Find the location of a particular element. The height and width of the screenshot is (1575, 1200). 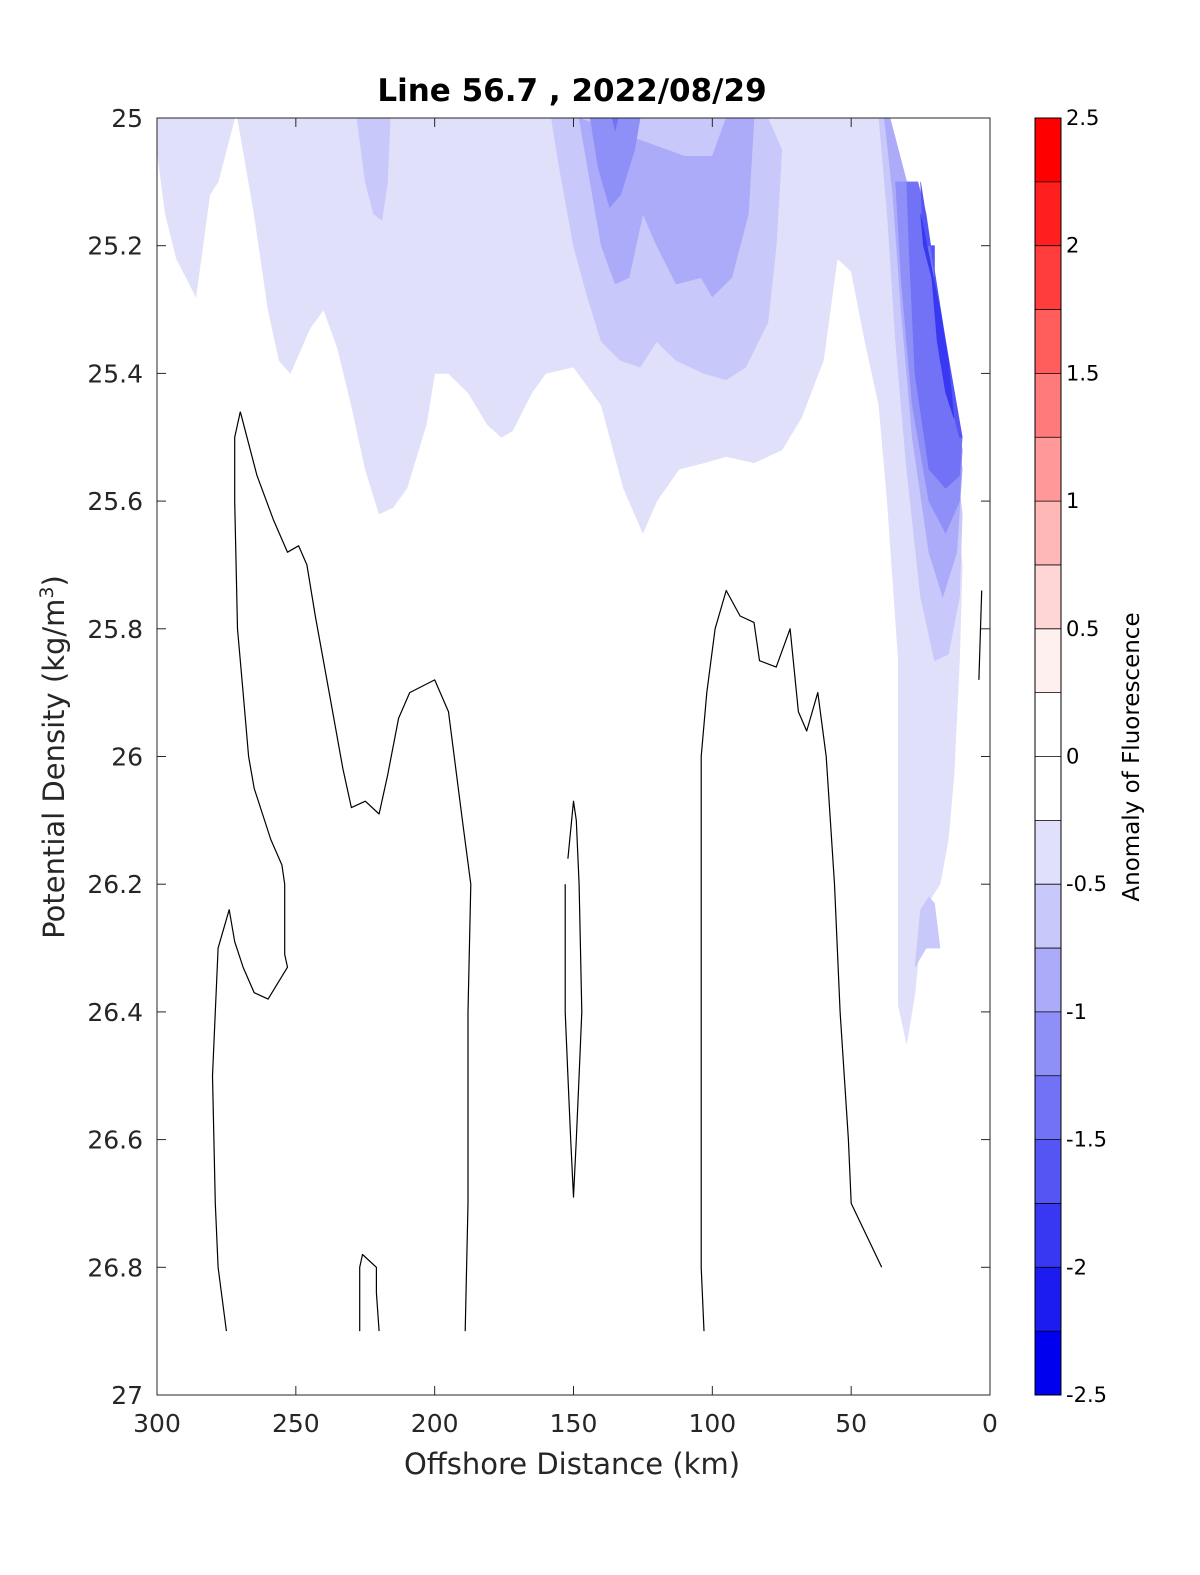

y-axis-label-close: ) is located at coordinates (54, 580).